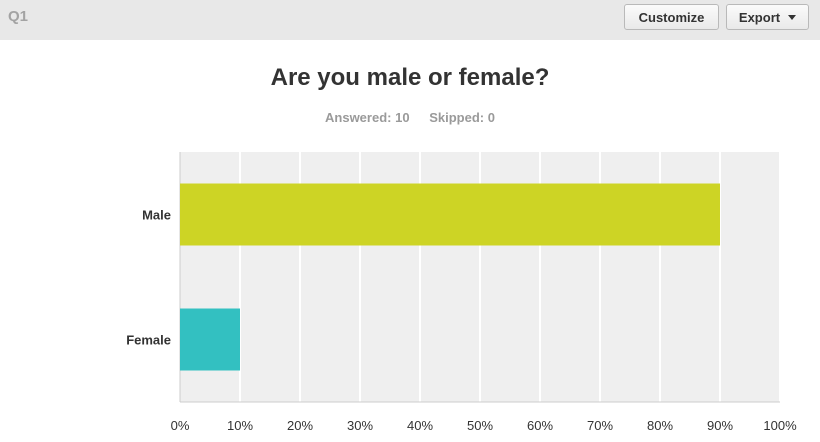  Describe the element at coordinates (792, 17) in the screenshot. I see `chevron-down-icon` at that location.